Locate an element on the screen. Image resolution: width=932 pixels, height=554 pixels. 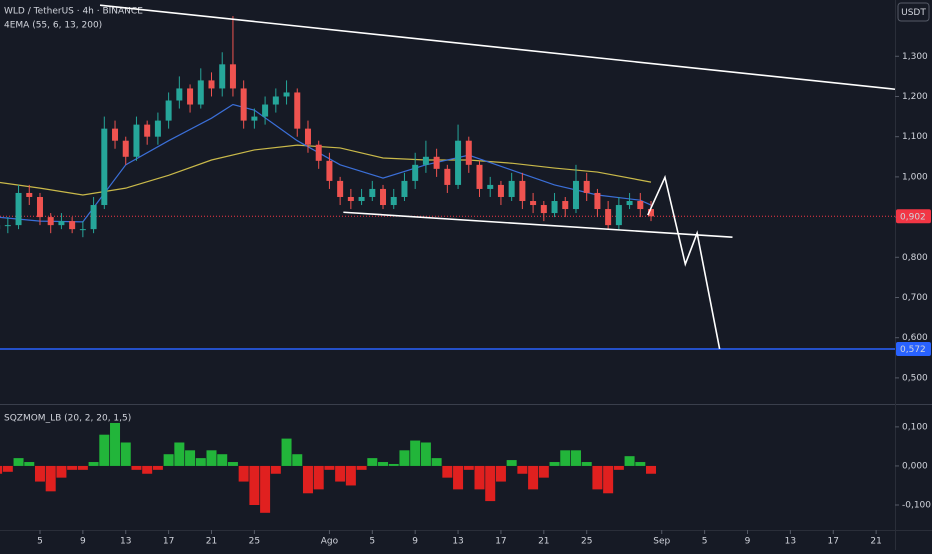
x-tick-label: 9 is located at coordinates (83, 542).